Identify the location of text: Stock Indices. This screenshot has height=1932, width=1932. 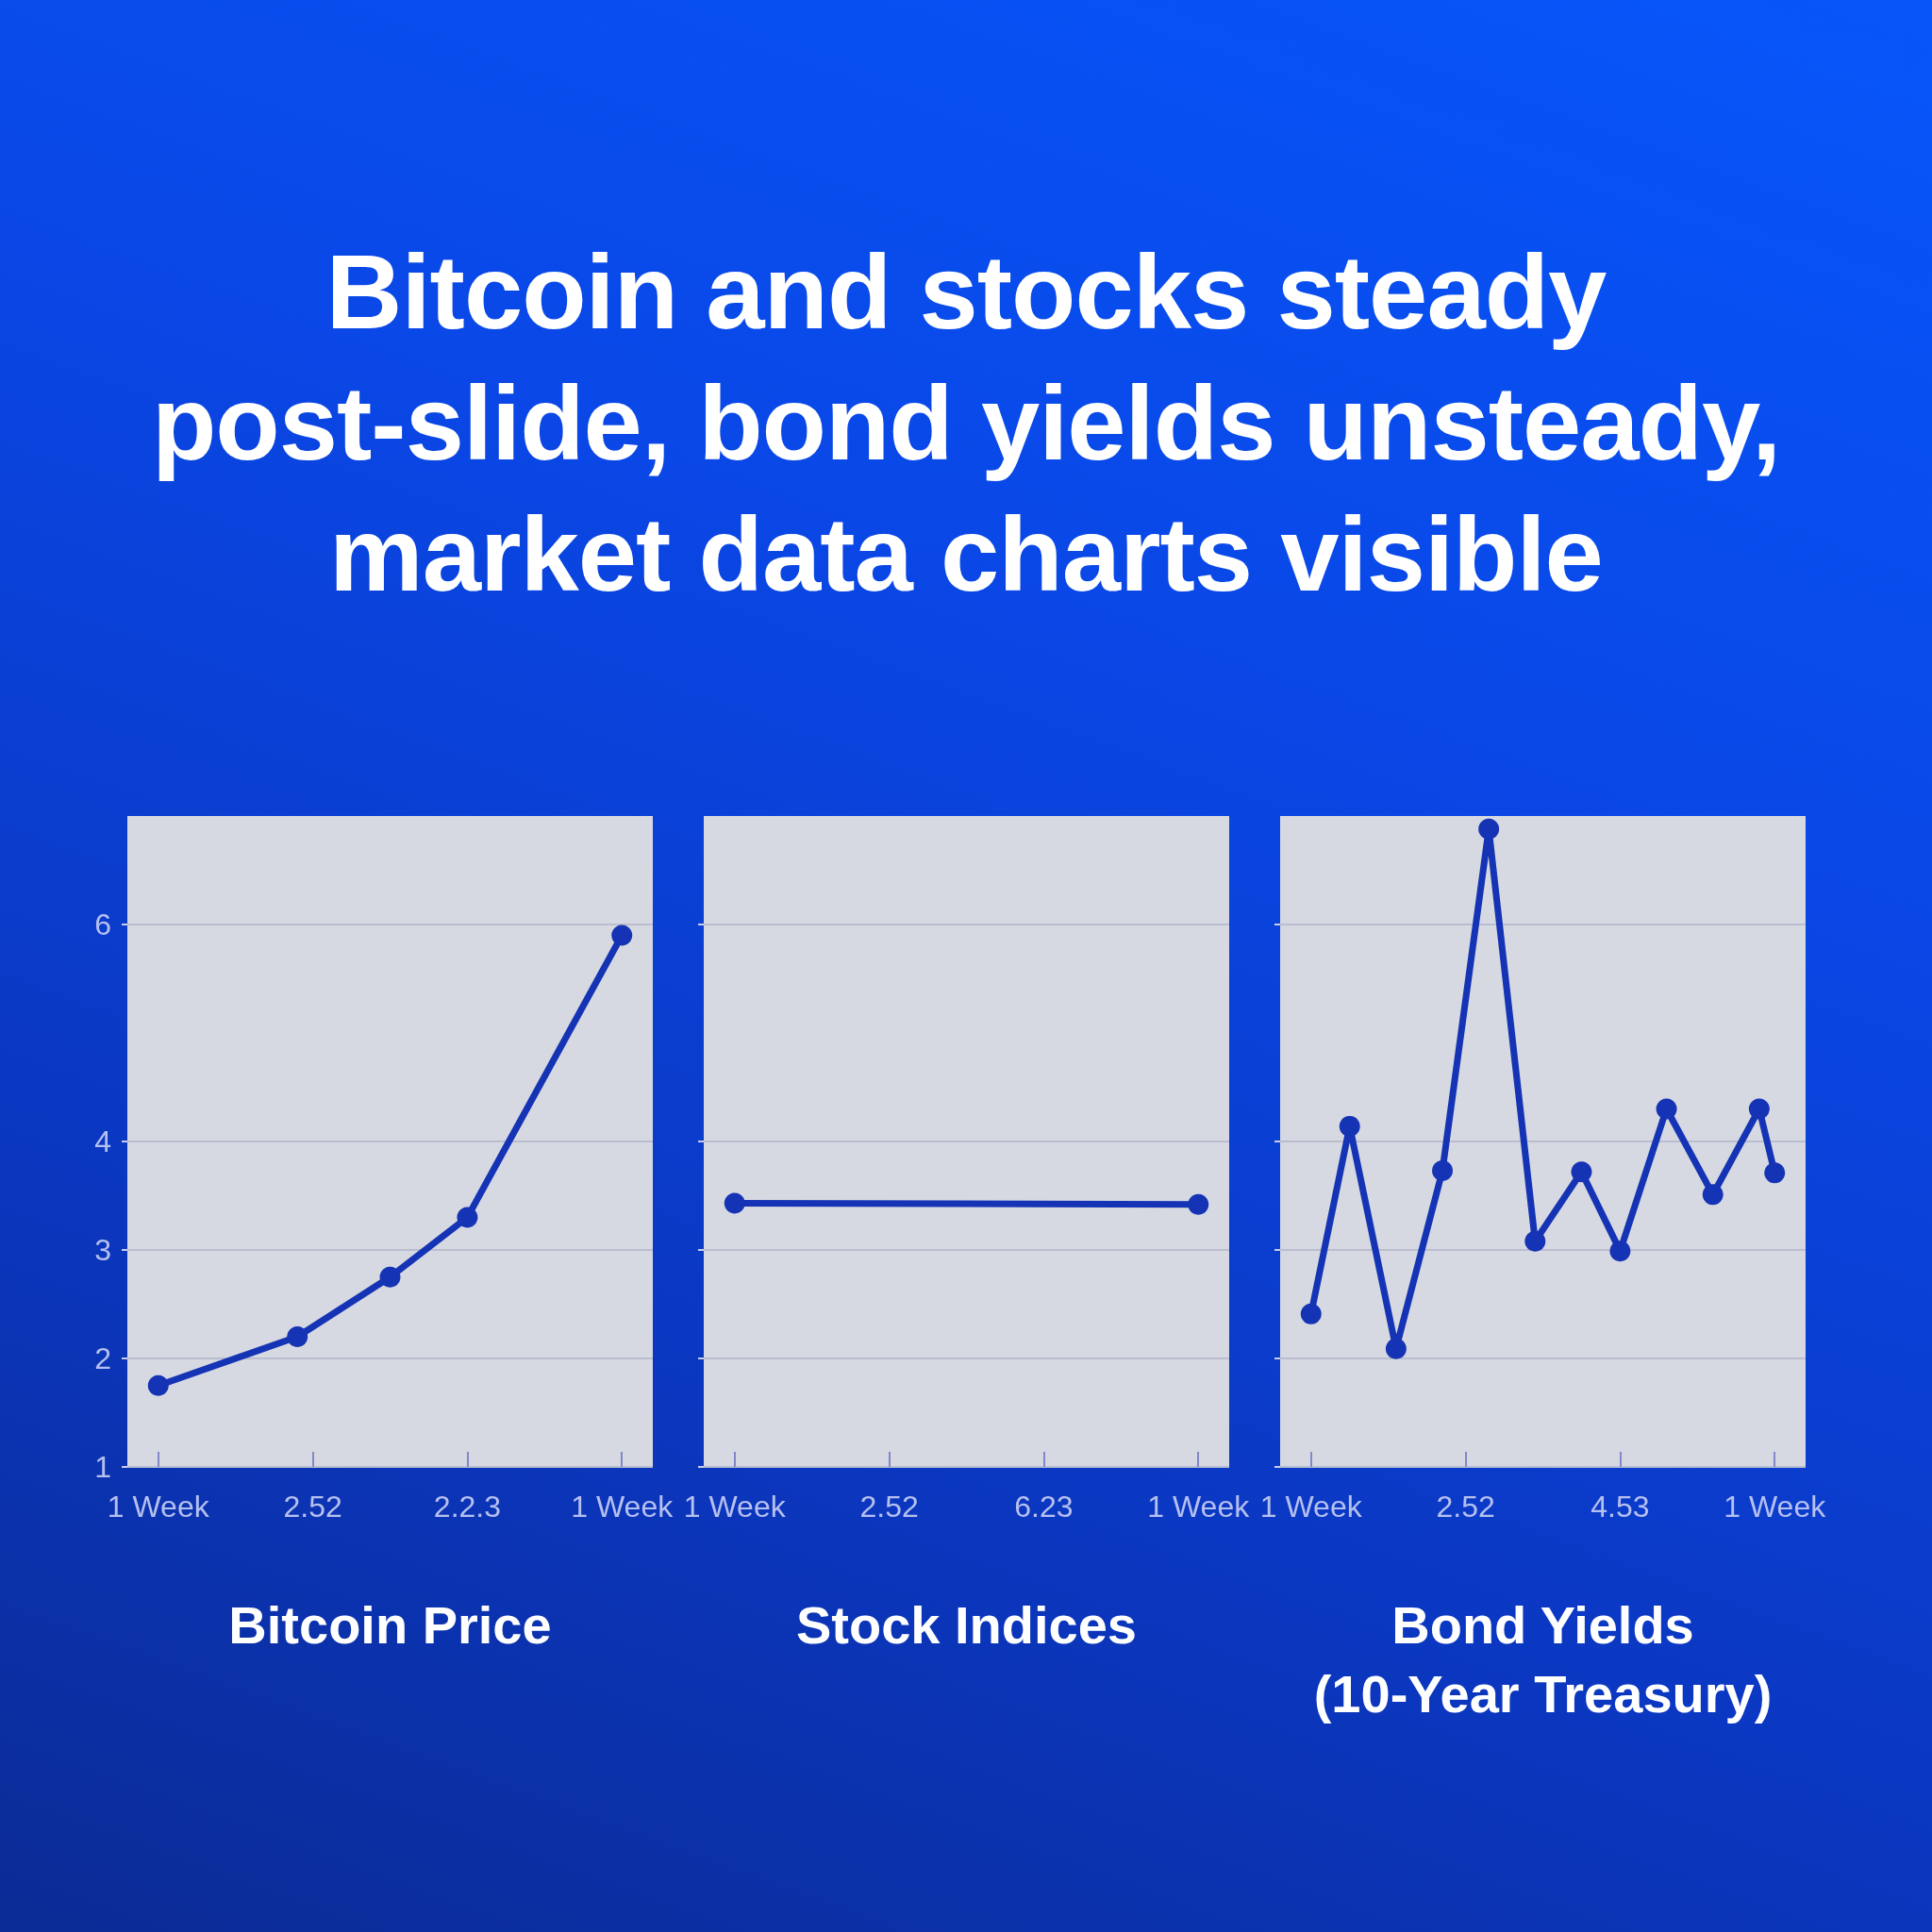
(967, 1625).